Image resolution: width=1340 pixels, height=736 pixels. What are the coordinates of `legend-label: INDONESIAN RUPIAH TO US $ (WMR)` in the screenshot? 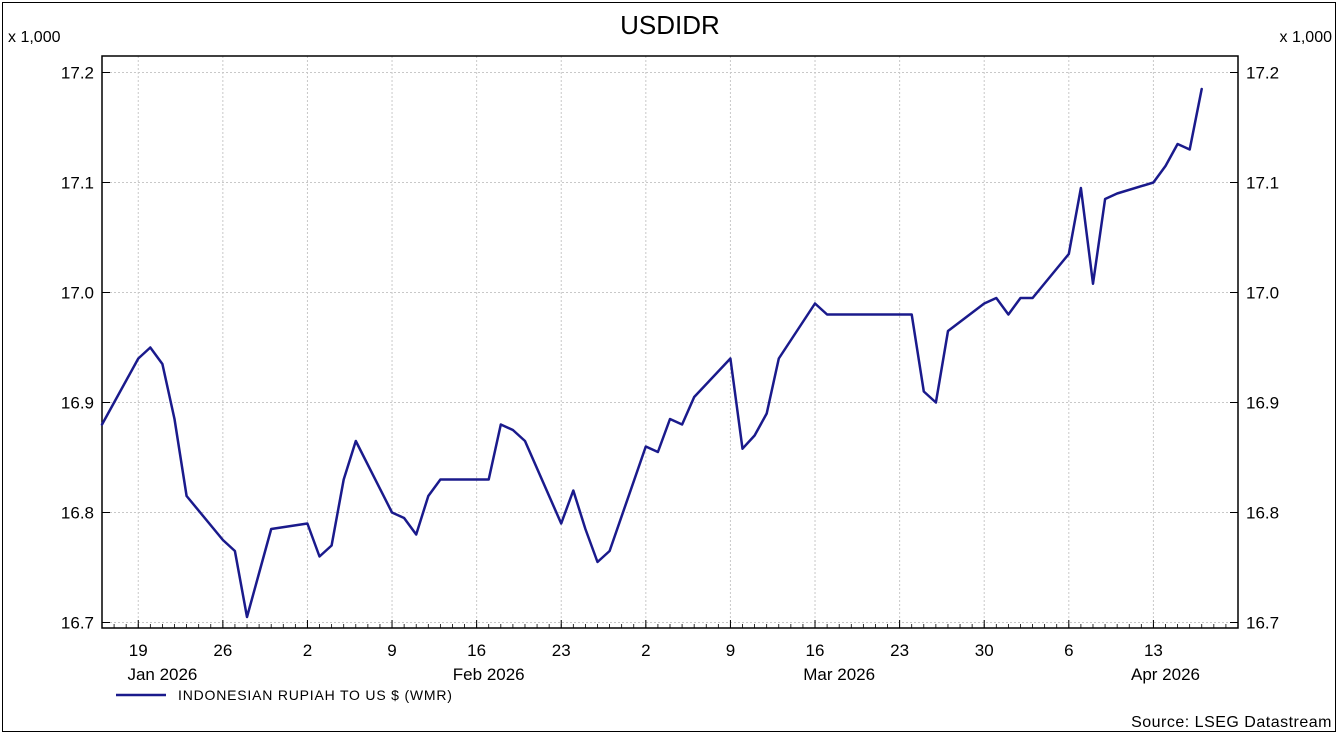 It's located at (315, 695).